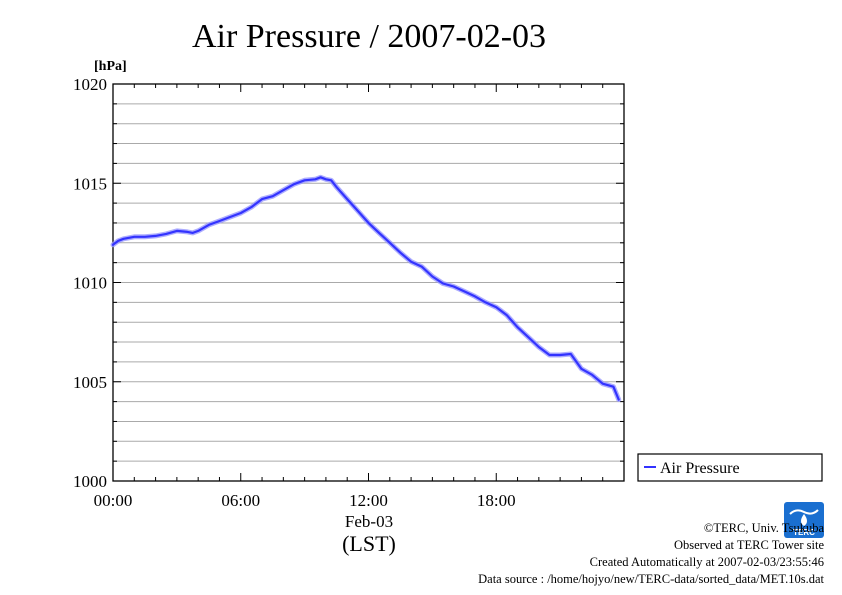 The image size is (842, 595). Describe the element at coordinates (90, 183) in the screenshot. I see `y-tick-label: 1015` at that location.